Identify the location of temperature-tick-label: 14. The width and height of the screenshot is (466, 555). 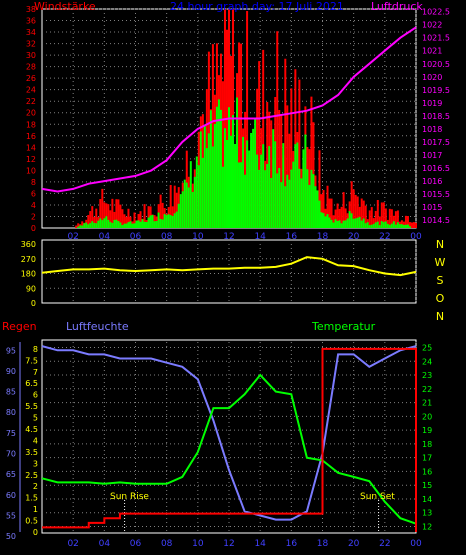
(427, 499).